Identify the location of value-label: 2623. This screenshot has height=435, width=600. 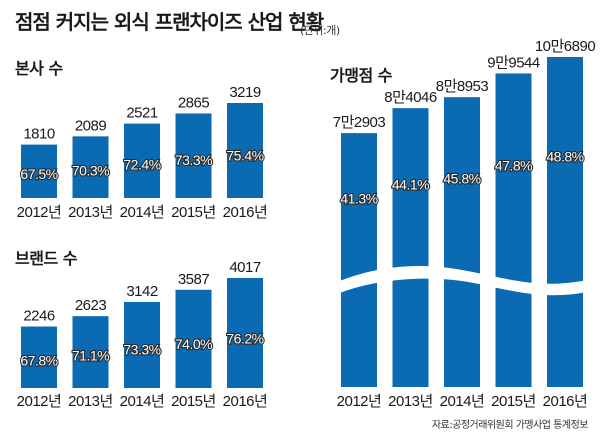
(91, 305).